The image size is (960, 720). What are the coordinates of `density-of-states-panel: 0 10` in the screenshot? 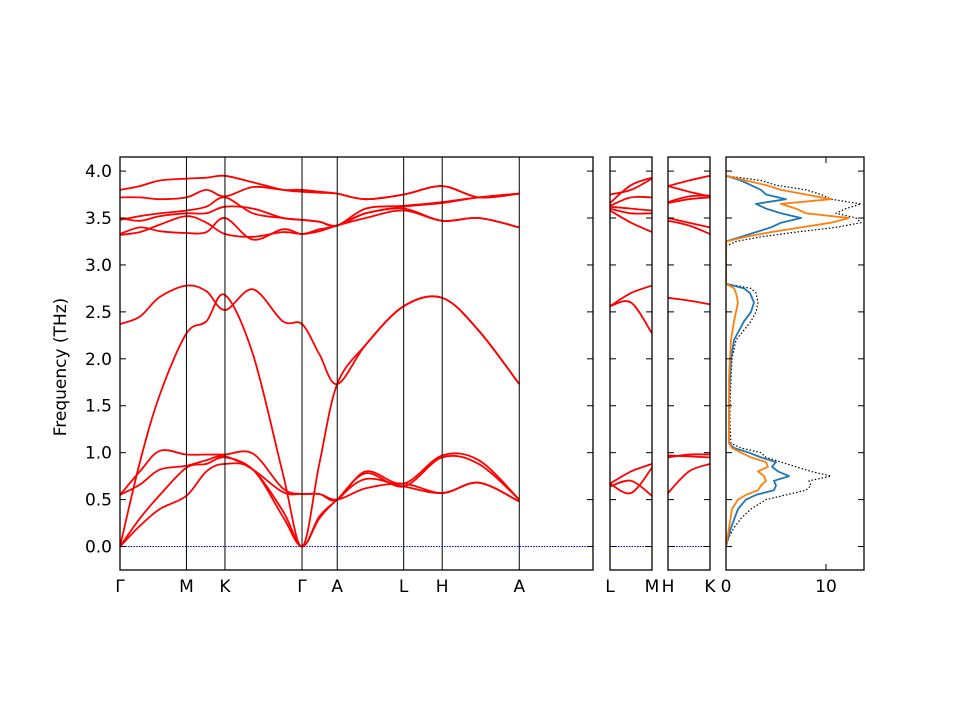 It's located at (793, 376).